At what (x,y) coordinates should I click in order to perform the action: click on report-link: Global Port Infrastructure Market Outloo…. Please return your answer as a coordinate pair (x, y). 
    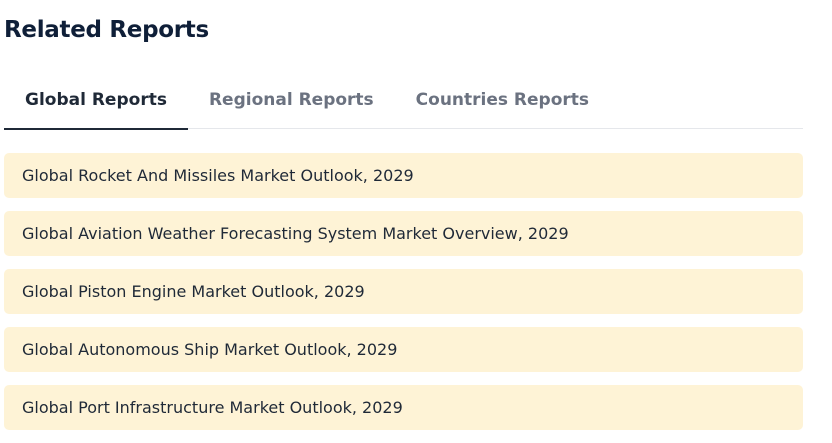
    Looking at the image, I should click on (403, 407).